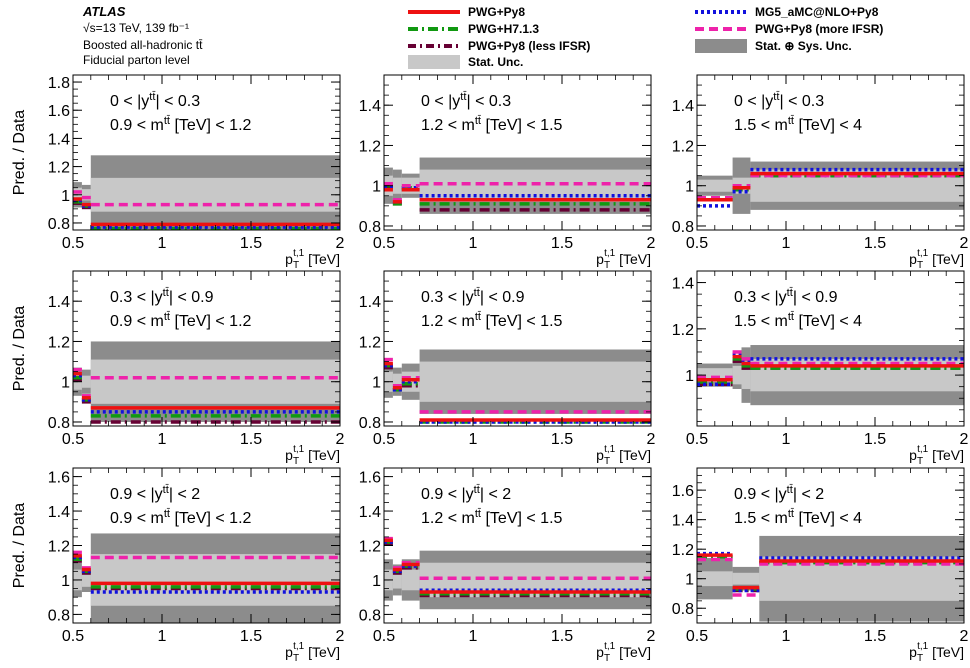  Describe the element at coordinates (473, 296) in the screenshot. I see `annotation-rapidity: 0.3 < |ytt̄| < 0.9` at that location.